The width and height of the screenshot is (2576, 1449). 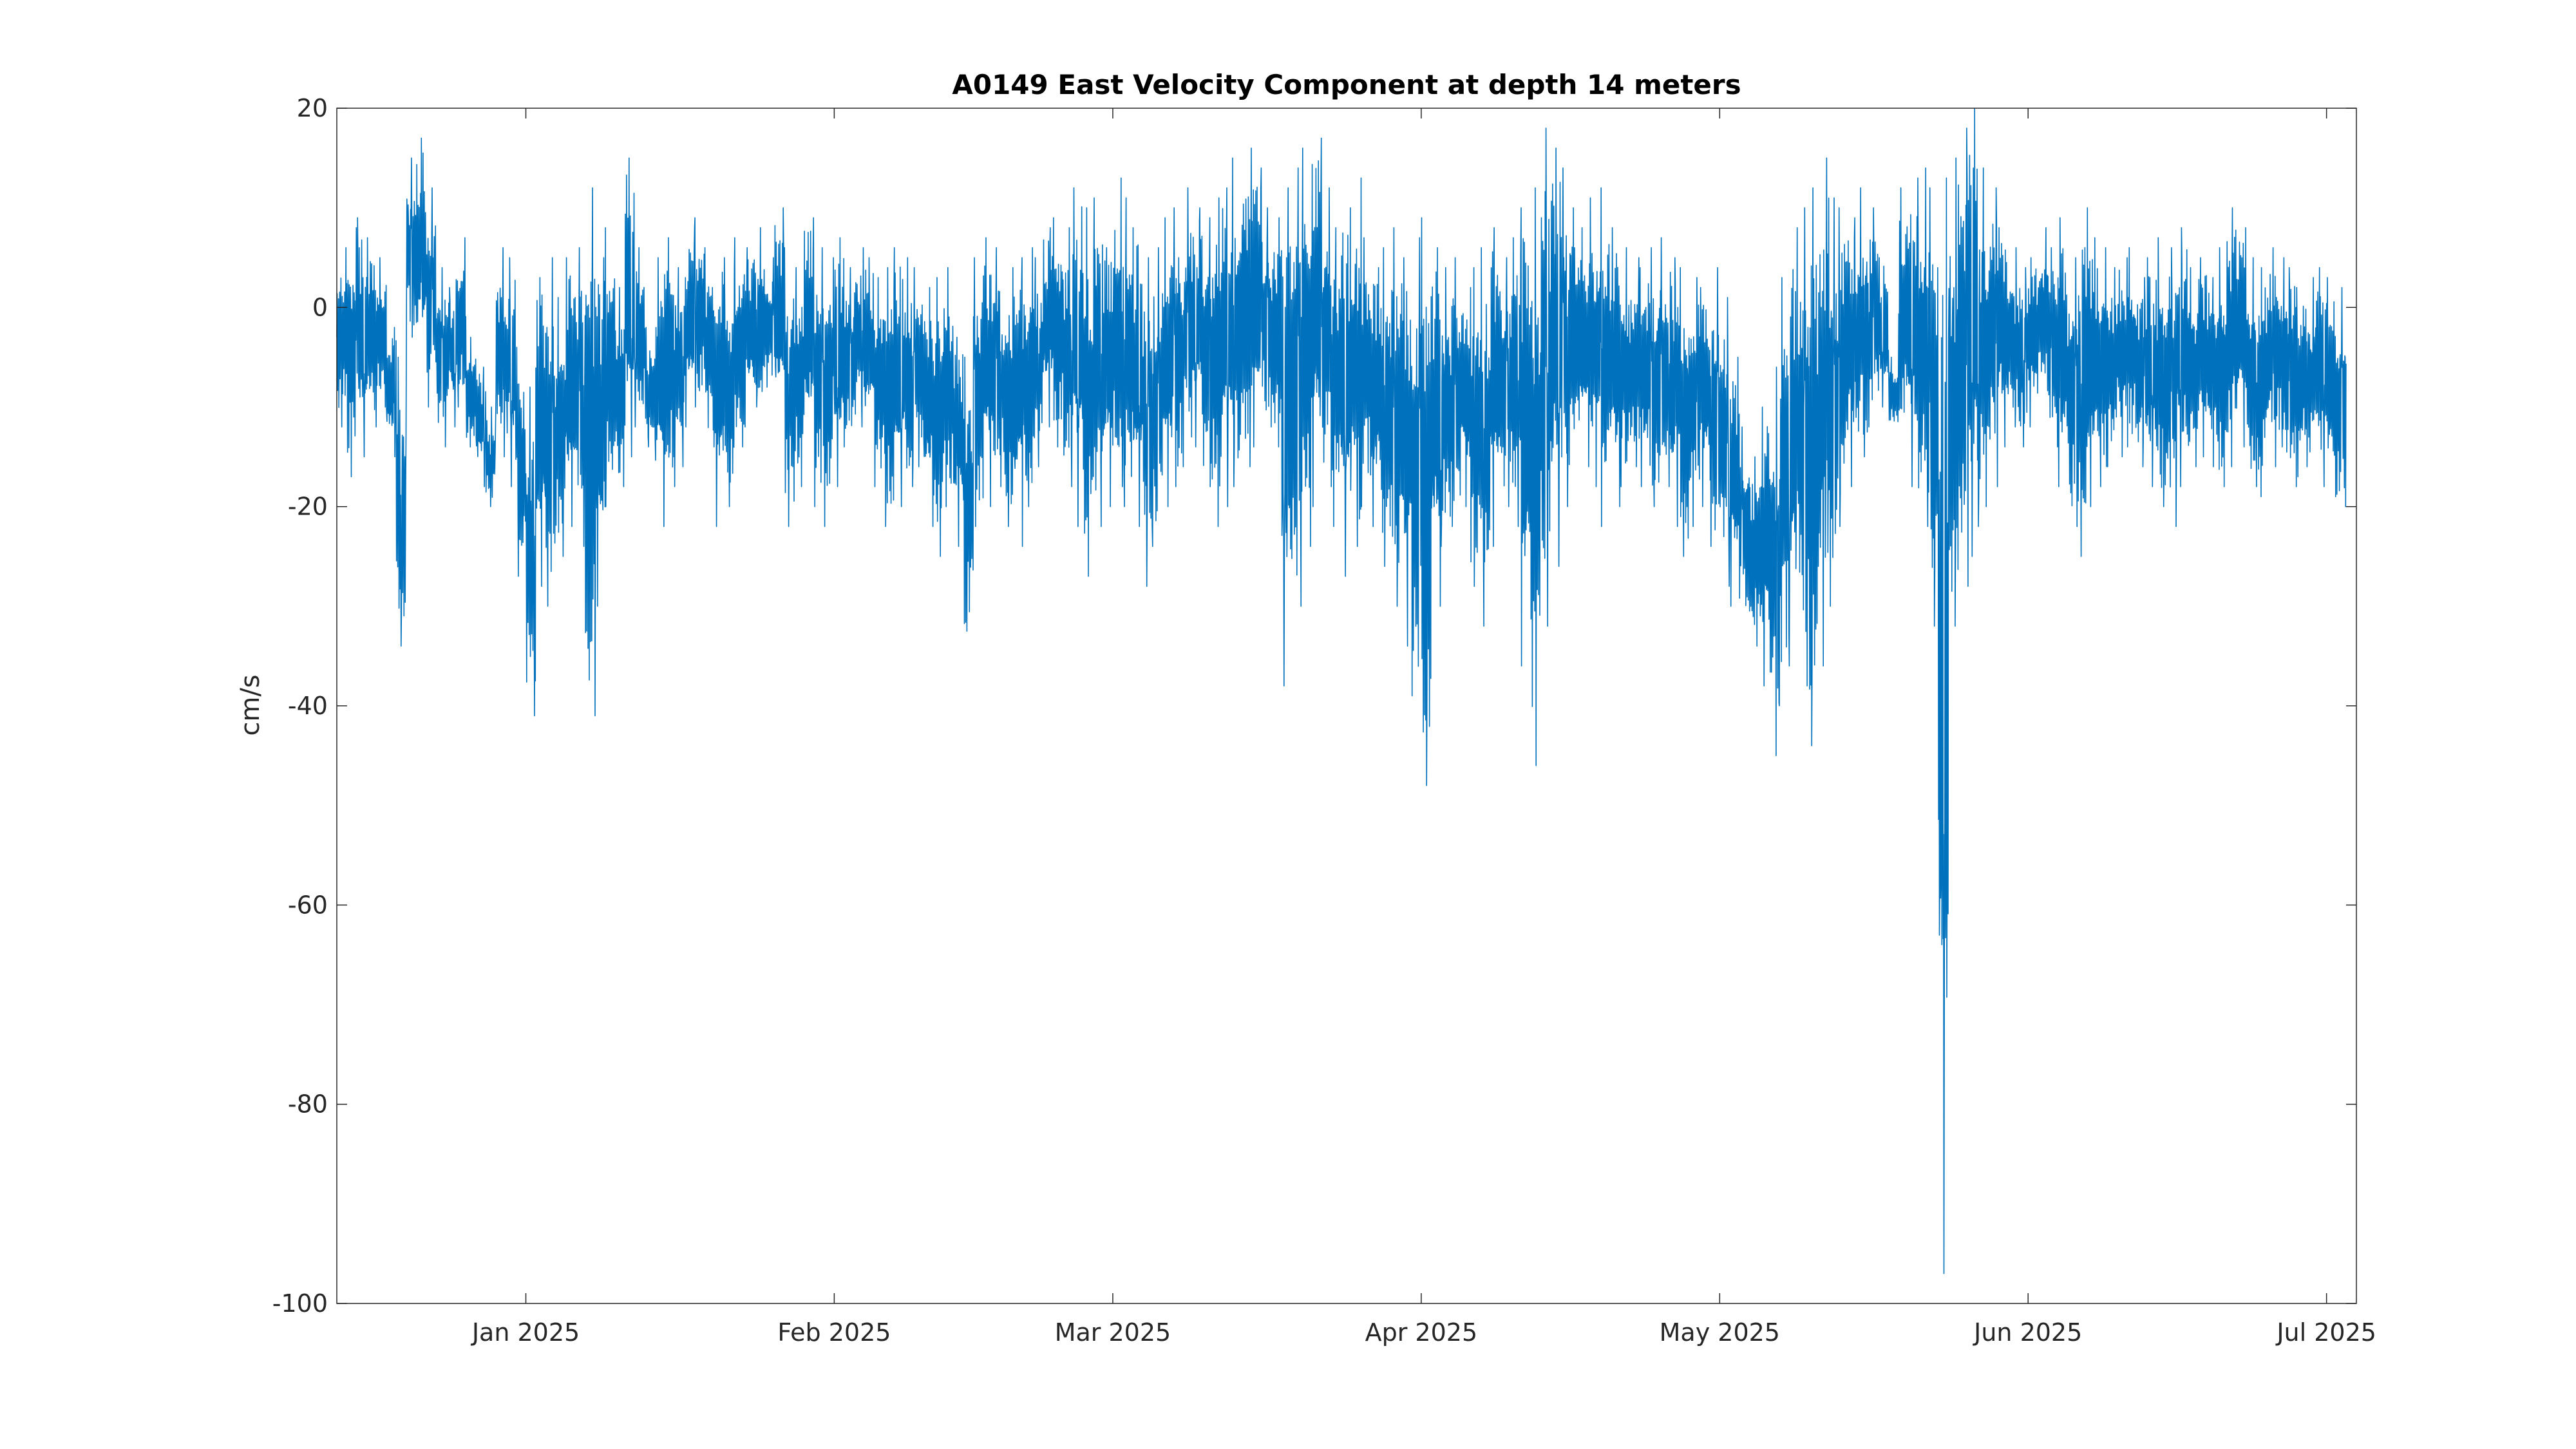 What do you see at coordinates (250, 705) in the screenshot?
I see `y-axis-label: cm/s` at bounding box center [250, 705].